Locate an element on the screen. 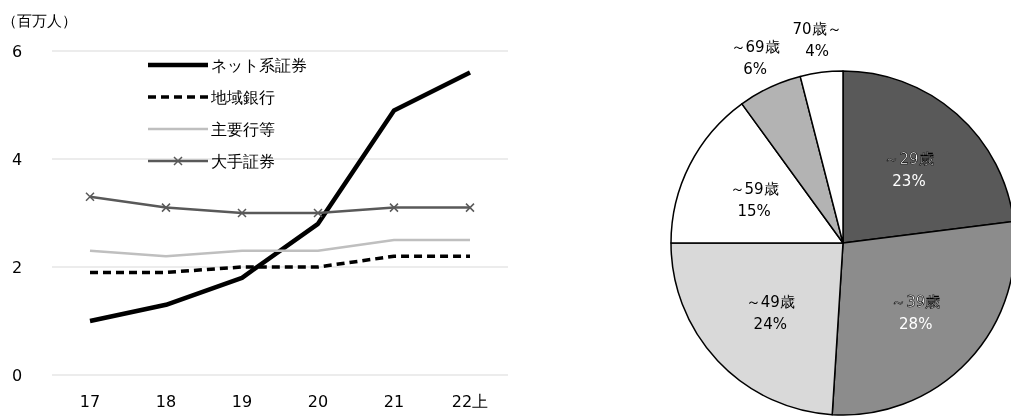  y-tick-label: 6 is located at coordinates (17, 51).